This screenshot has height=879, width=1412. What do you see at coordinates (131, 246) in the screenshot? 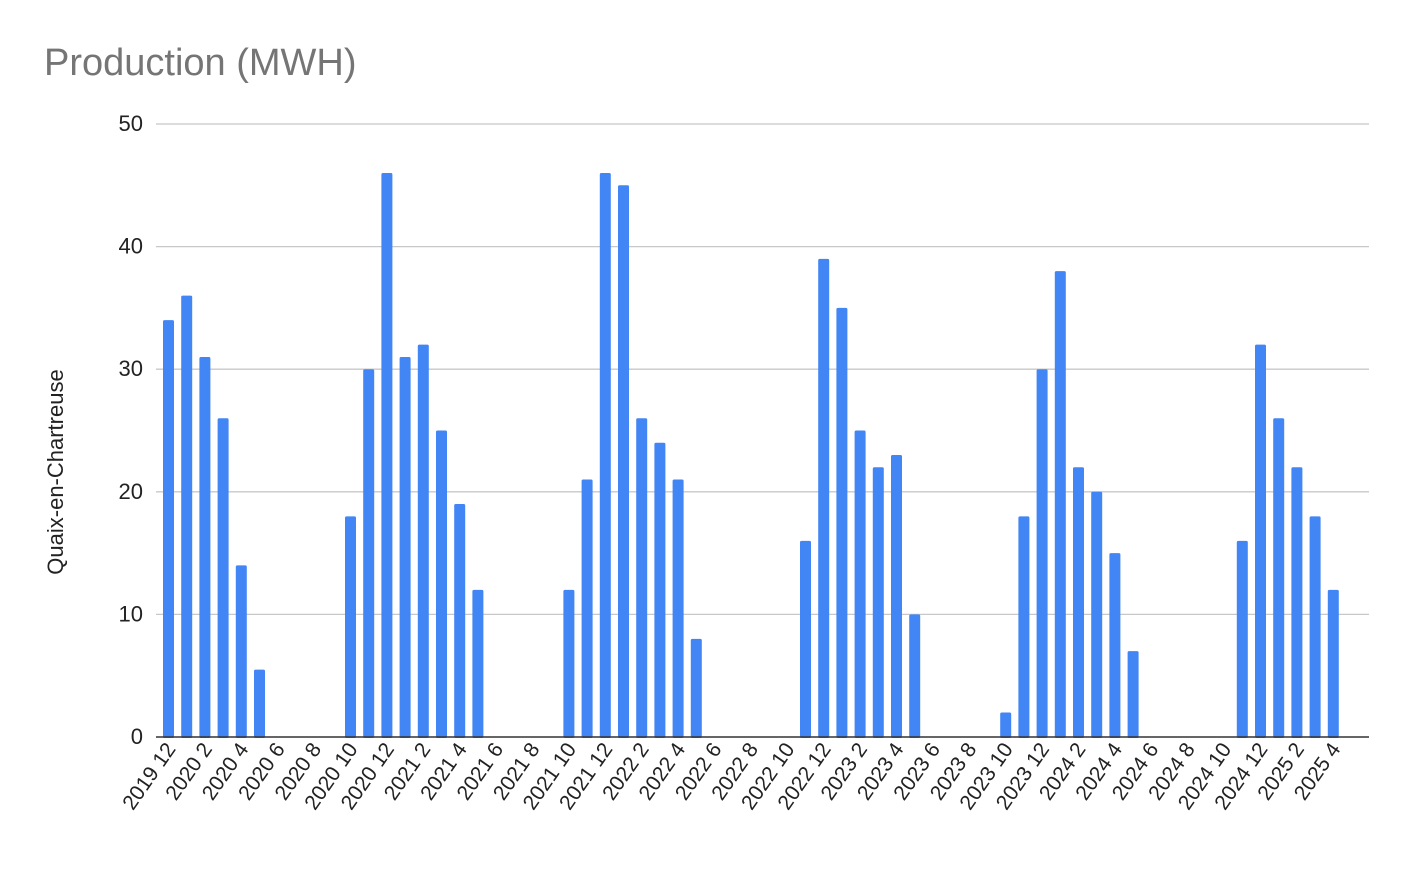
I see `y-tick-label: 40` at bounding box center [131, 246].